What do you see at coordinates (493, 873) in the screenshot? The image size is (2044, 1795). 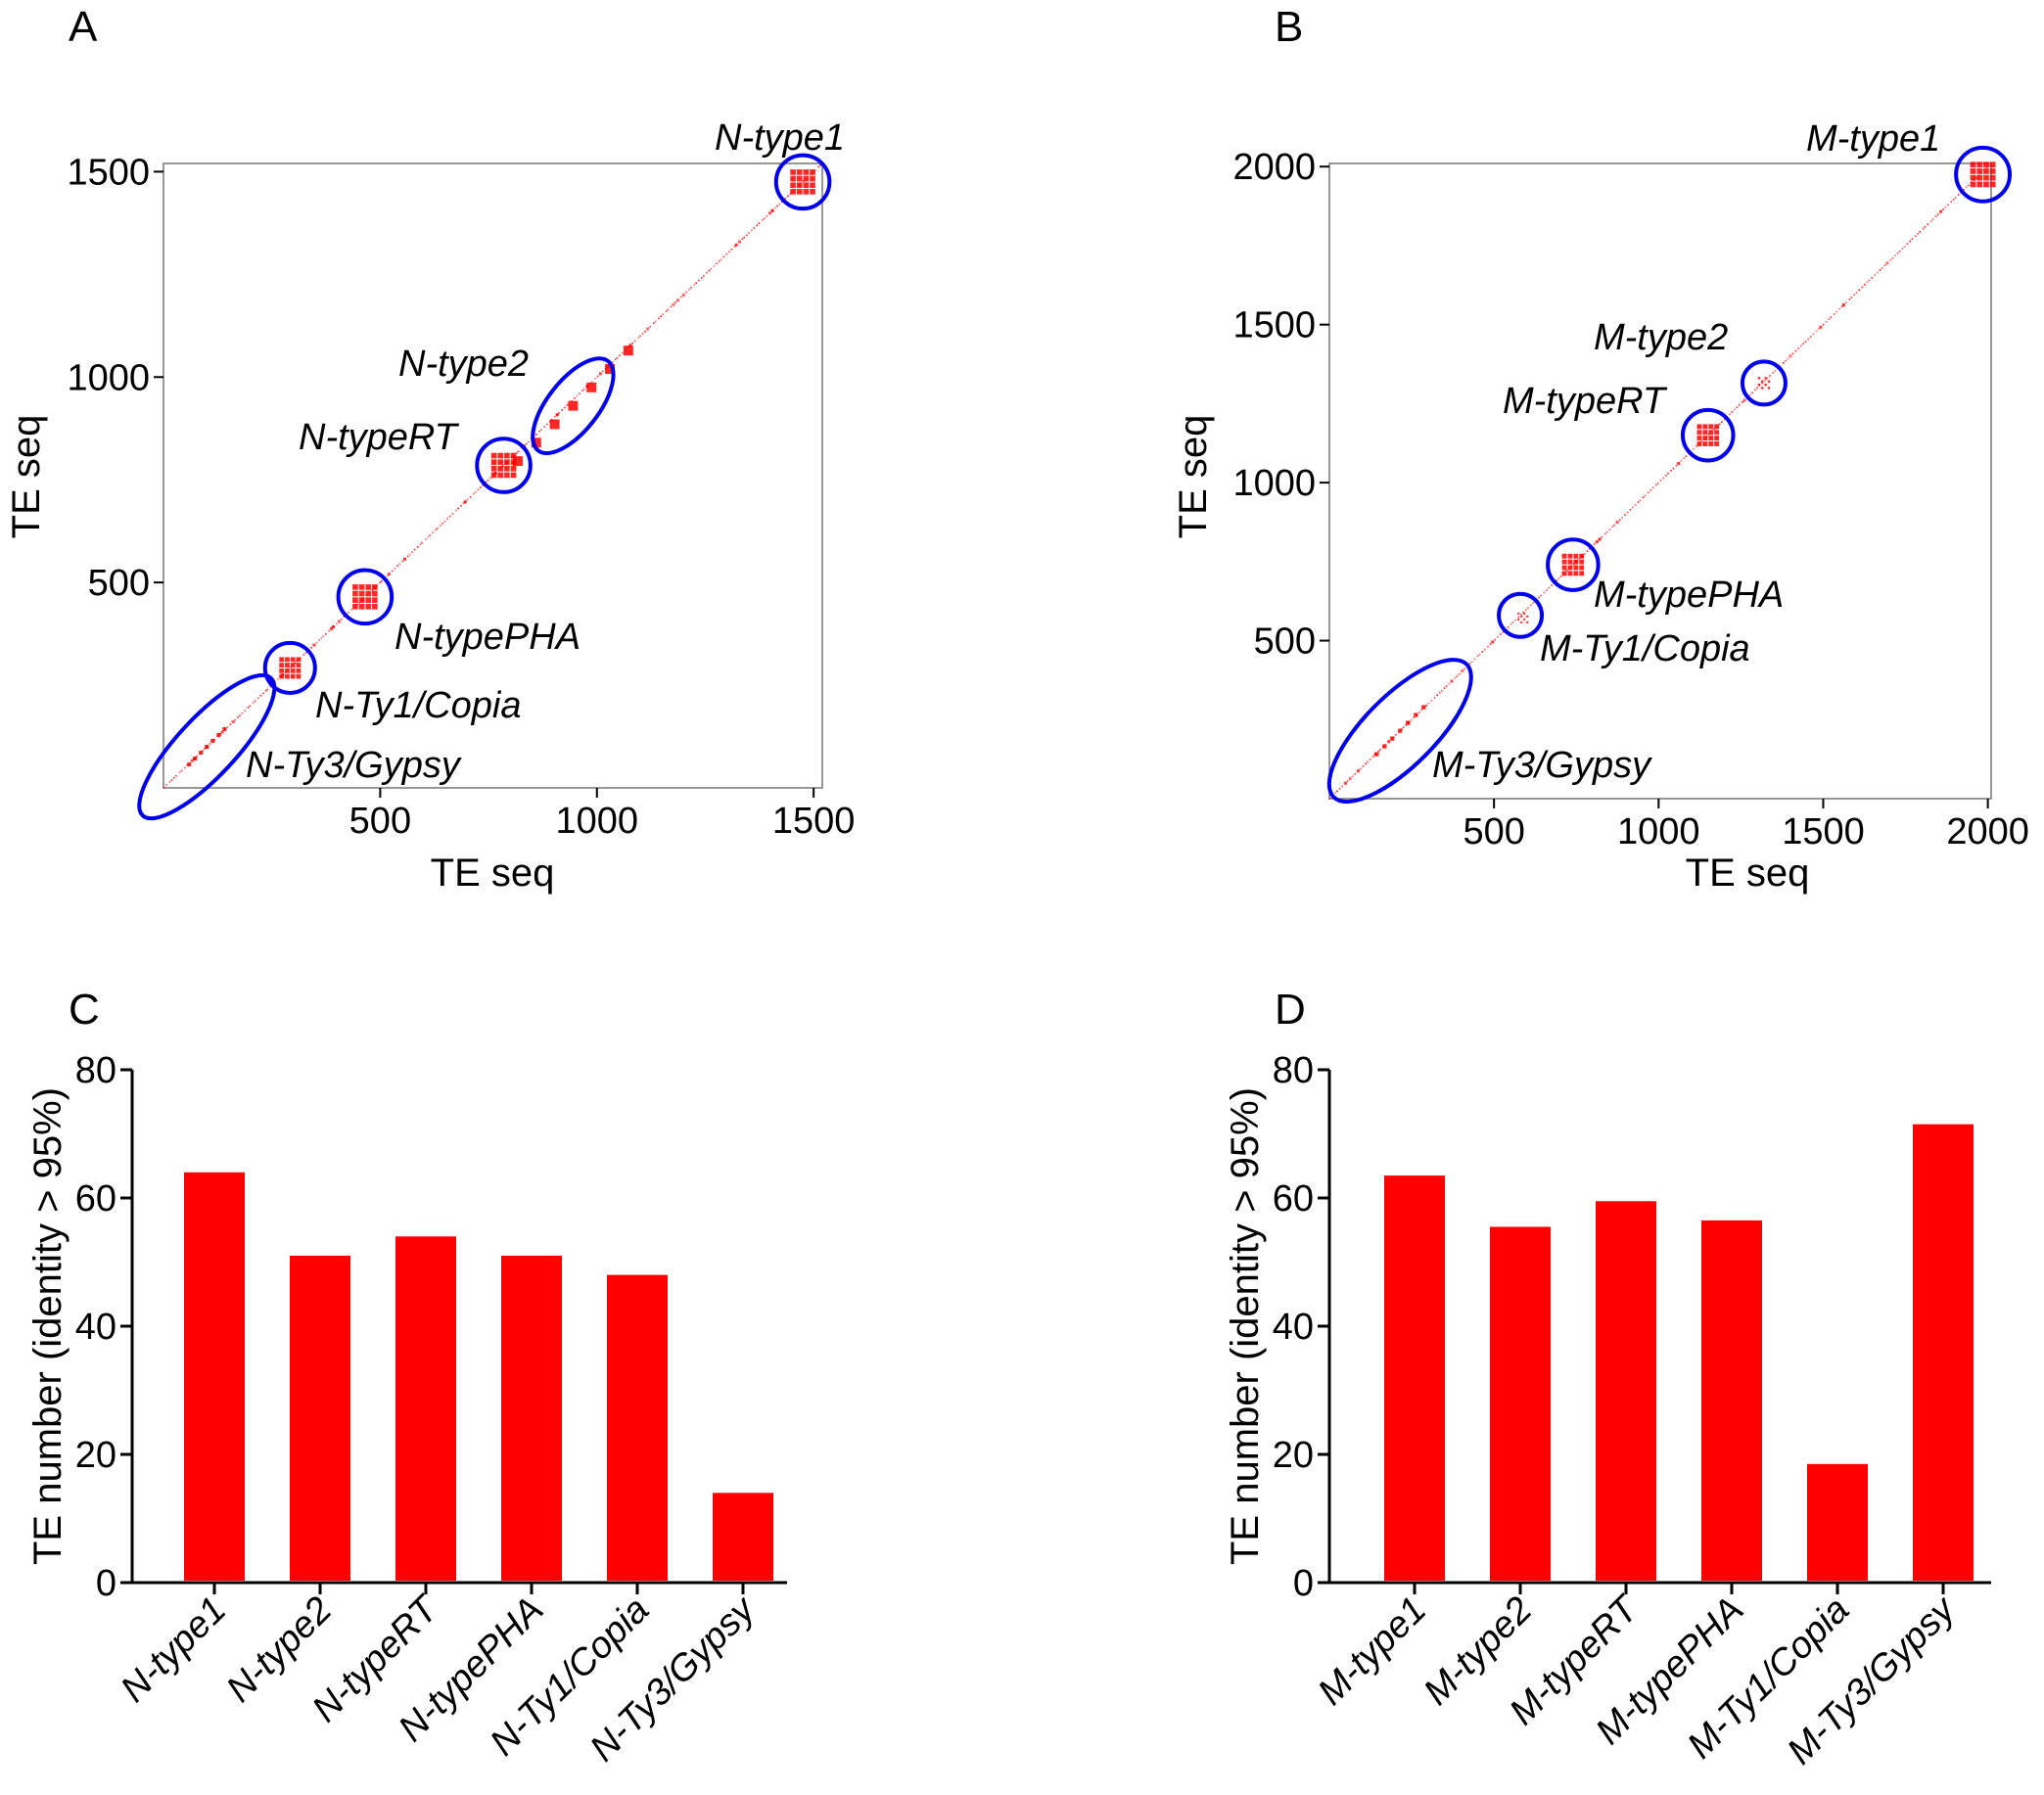 I see `x-axis-title: TE seq` at bounding box center [493, 873].